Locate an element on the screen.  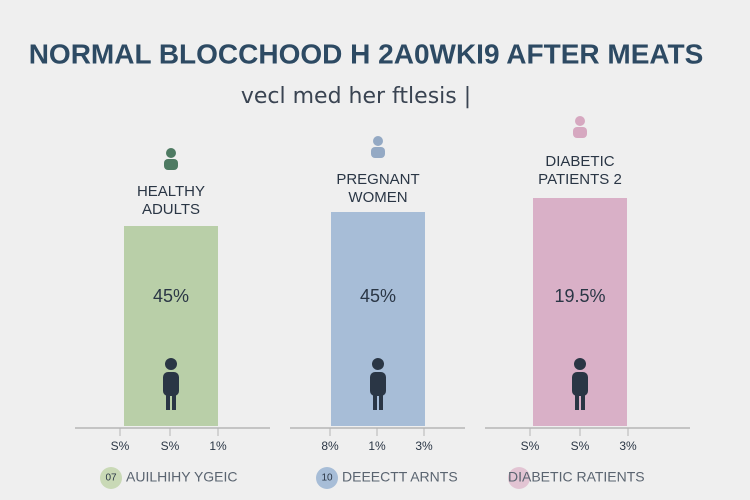
legend-badge-text: 10 is located at coordinates (327, 478).